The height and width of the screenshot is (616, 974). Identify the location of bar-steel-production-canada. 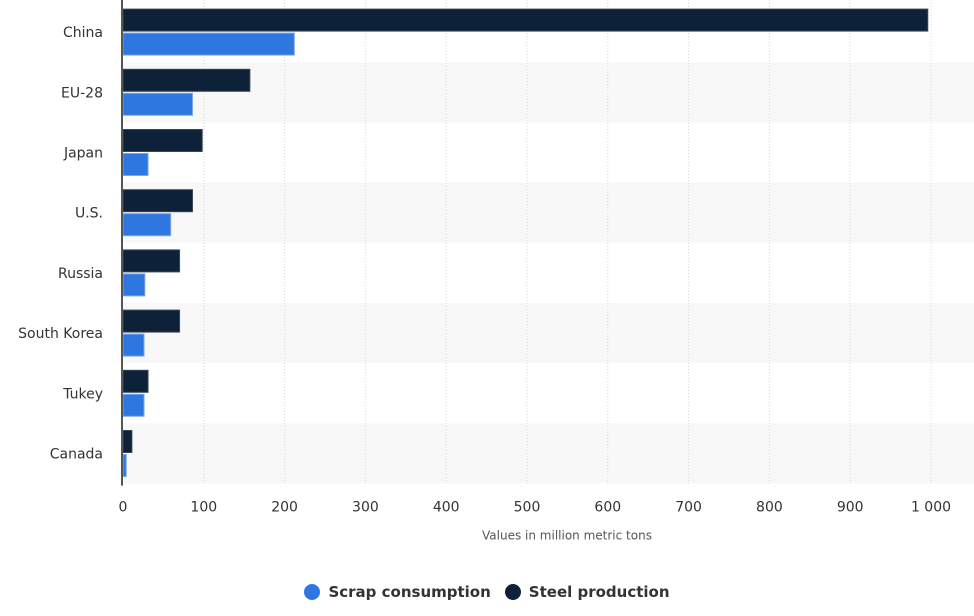
(127, 441).